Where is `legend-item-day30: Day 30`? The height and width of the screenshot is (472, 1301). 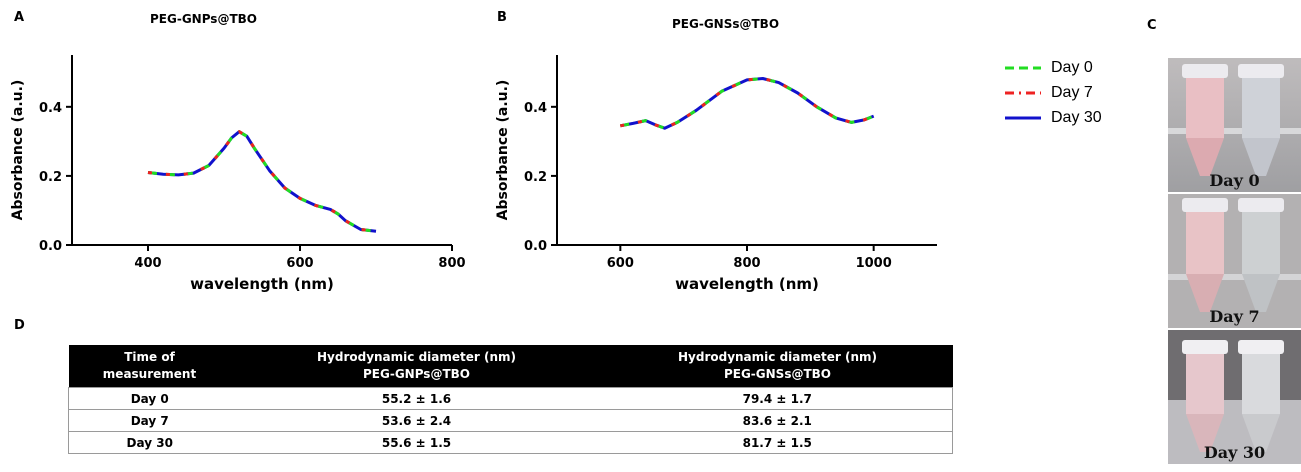
legend-item-day30: Day 30 is located at coordinates (1053, 117).